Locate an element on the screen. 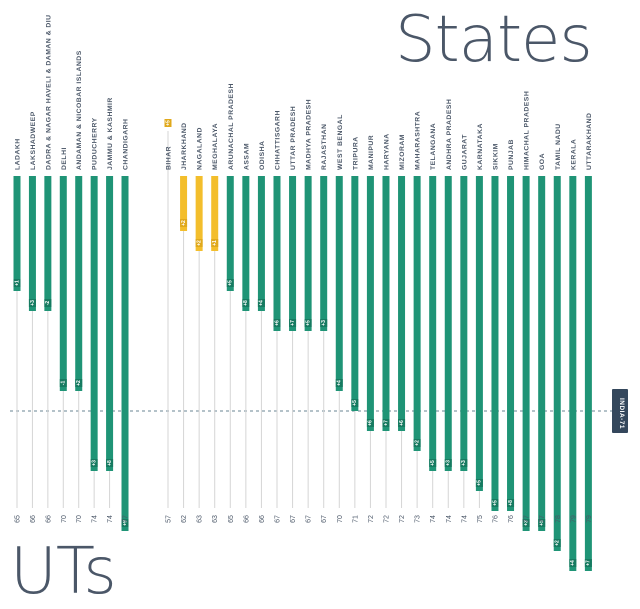  change-label-uttarakhand: +7 is located at coordinates (589, 563).